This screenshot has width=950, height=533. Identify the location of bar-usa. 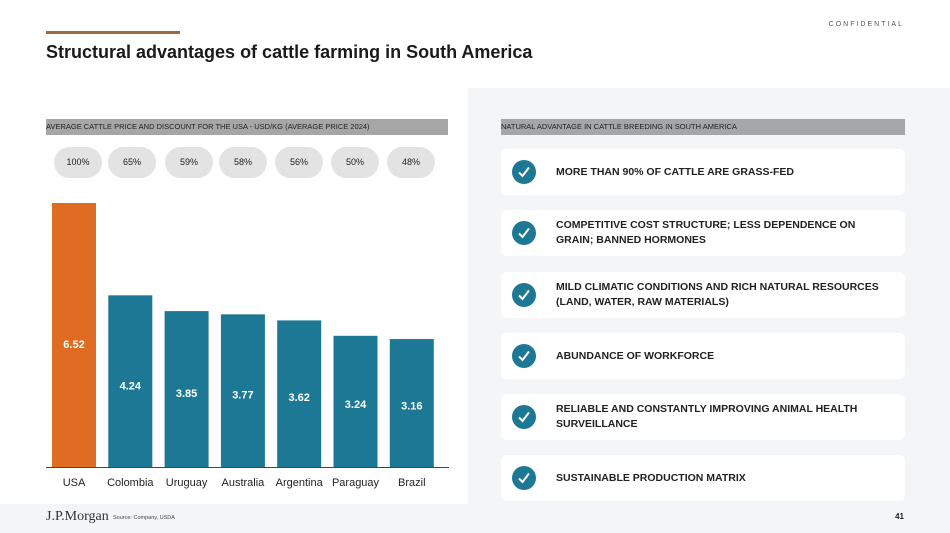
(74, 335).